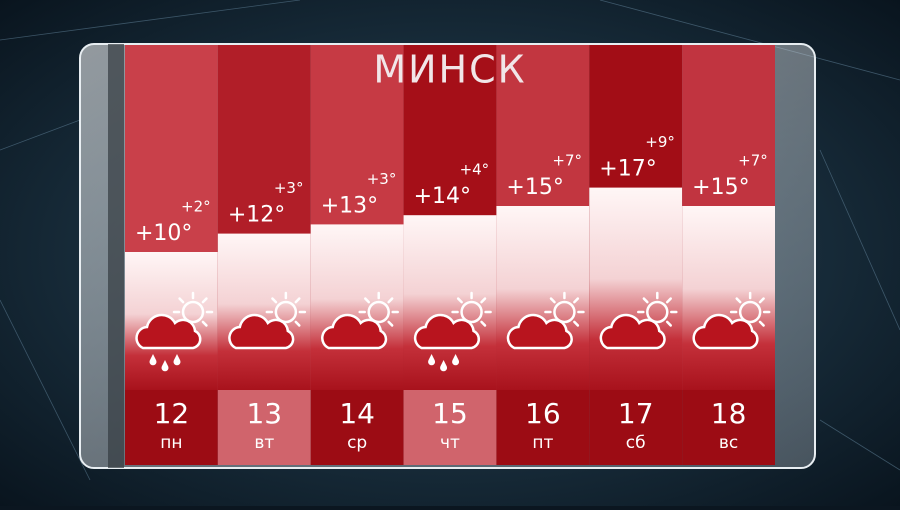  What do you see at coordinates (636, 443) in the screenshot?
I see `weekday: сб` at bounding box center [636, 443].